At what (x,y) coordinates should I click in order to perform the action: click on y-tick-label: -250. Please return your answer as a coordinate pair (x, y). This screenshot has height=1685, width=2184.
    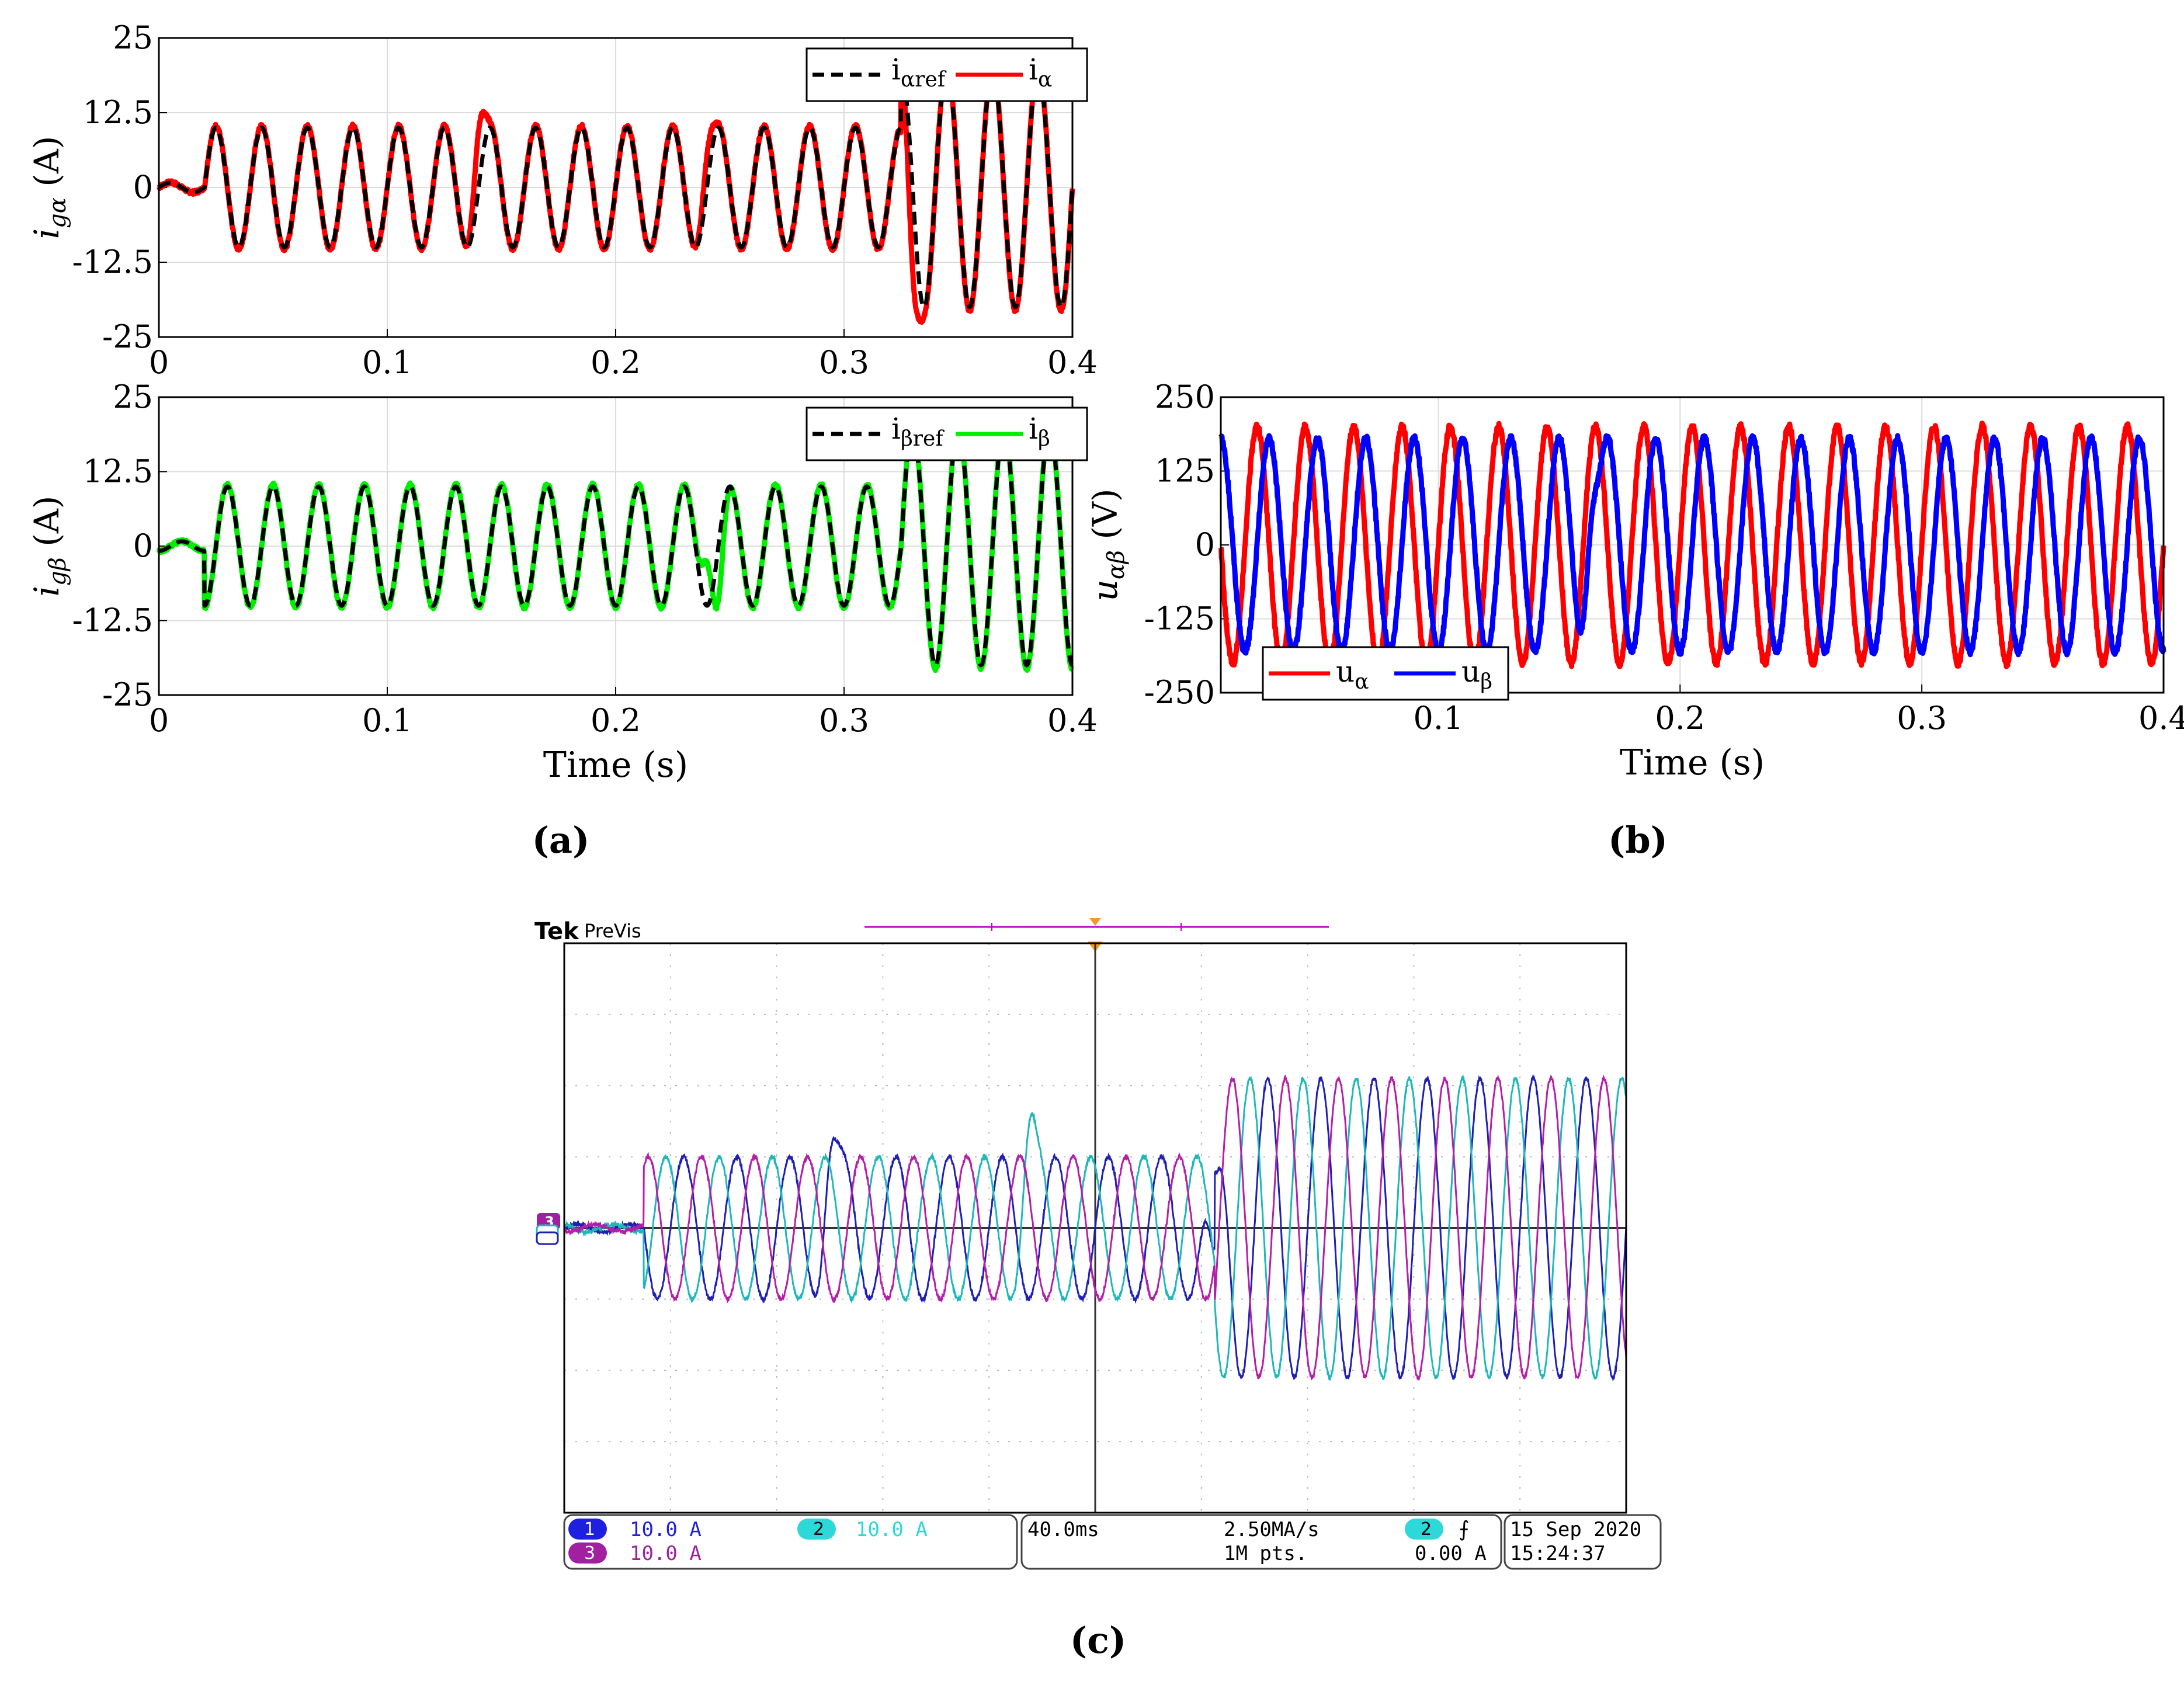
    Looking at the image, I should click on (1179, 692).